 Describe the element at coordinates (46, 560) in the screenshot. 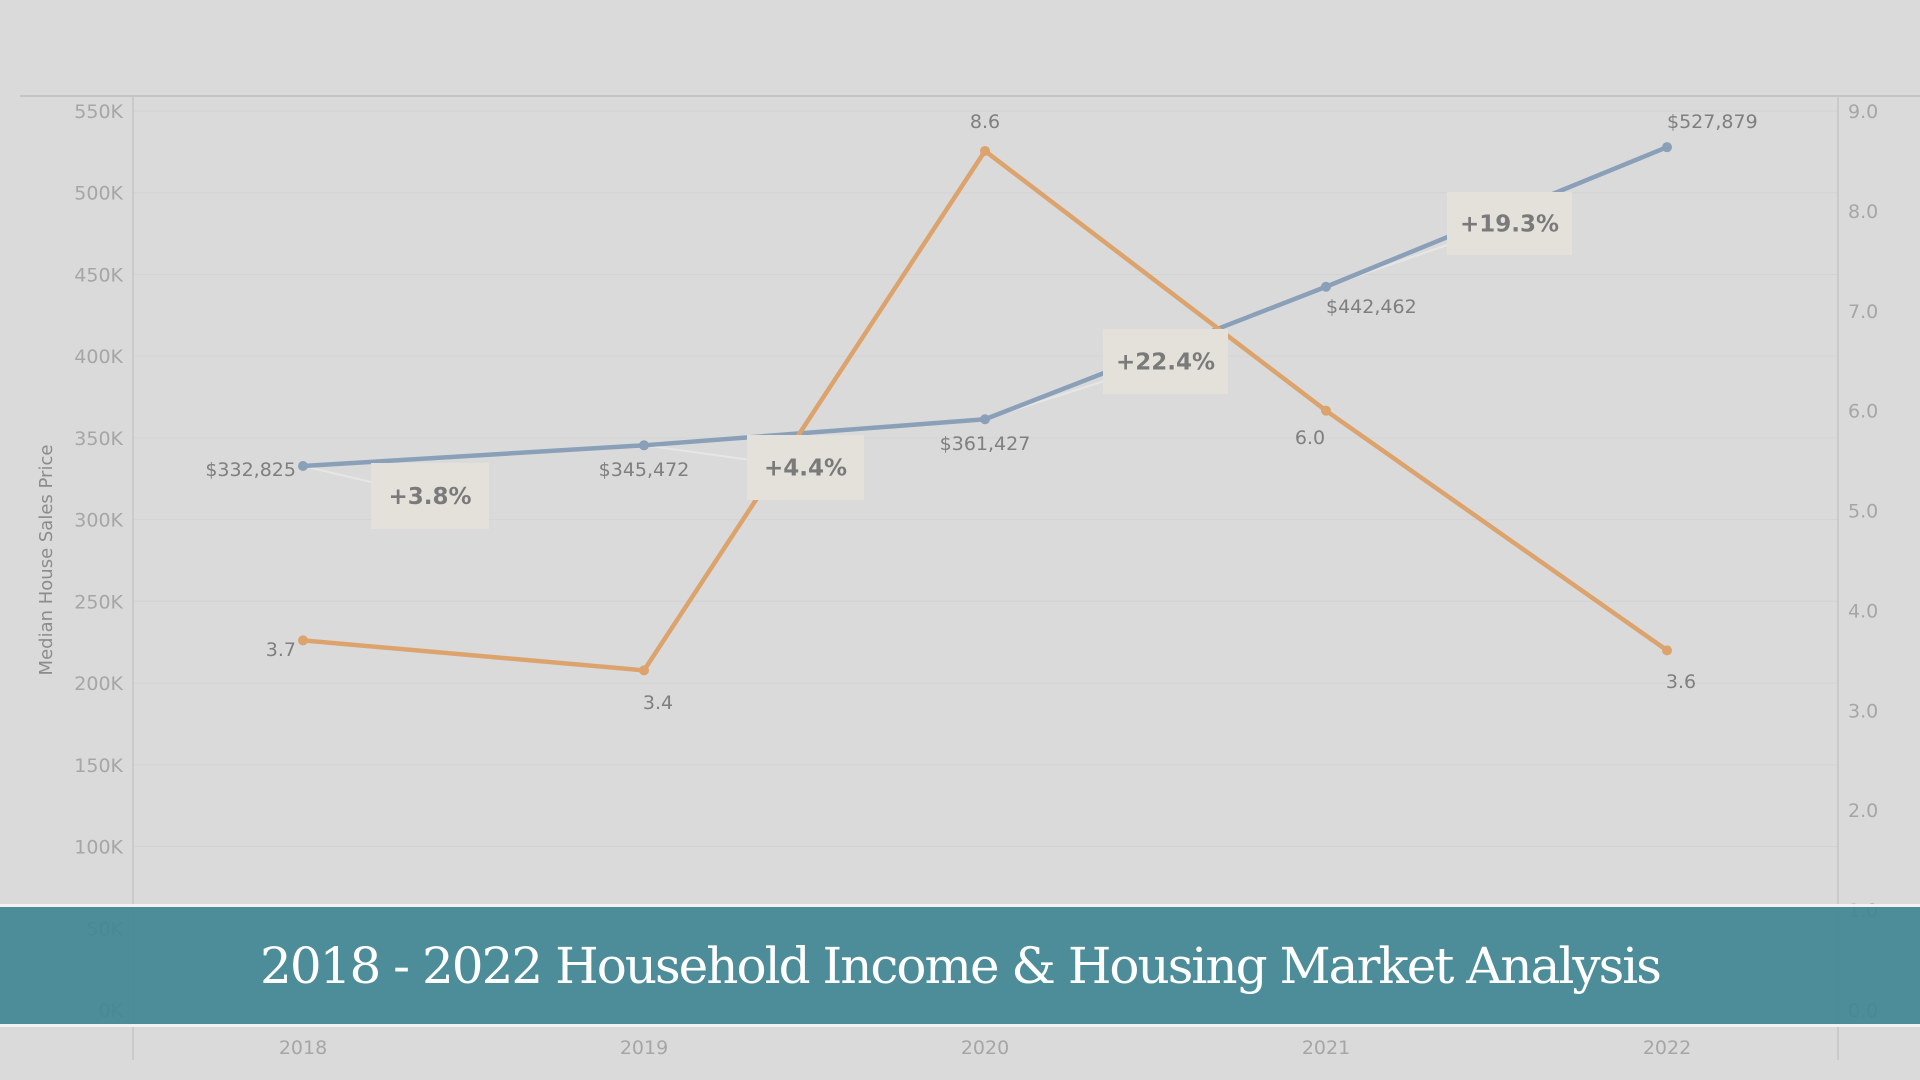

I see `y-axis-label: Median House Sales Price` at that location.